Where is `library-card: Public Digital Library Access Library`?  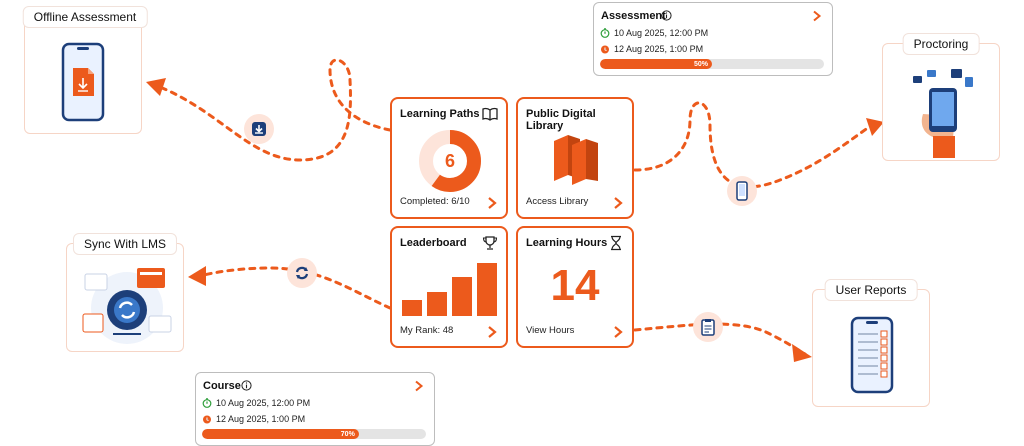
library-card: Public Digital Library Access Library is located at coordinates (575, 158).